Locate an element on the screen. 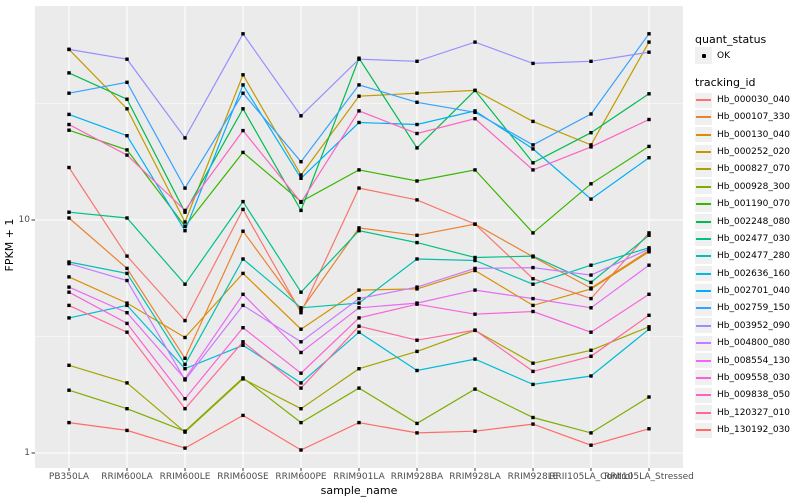  legend-label-Hb_002636_160: Hb_002636_160 is located at coordinates (754, 273).